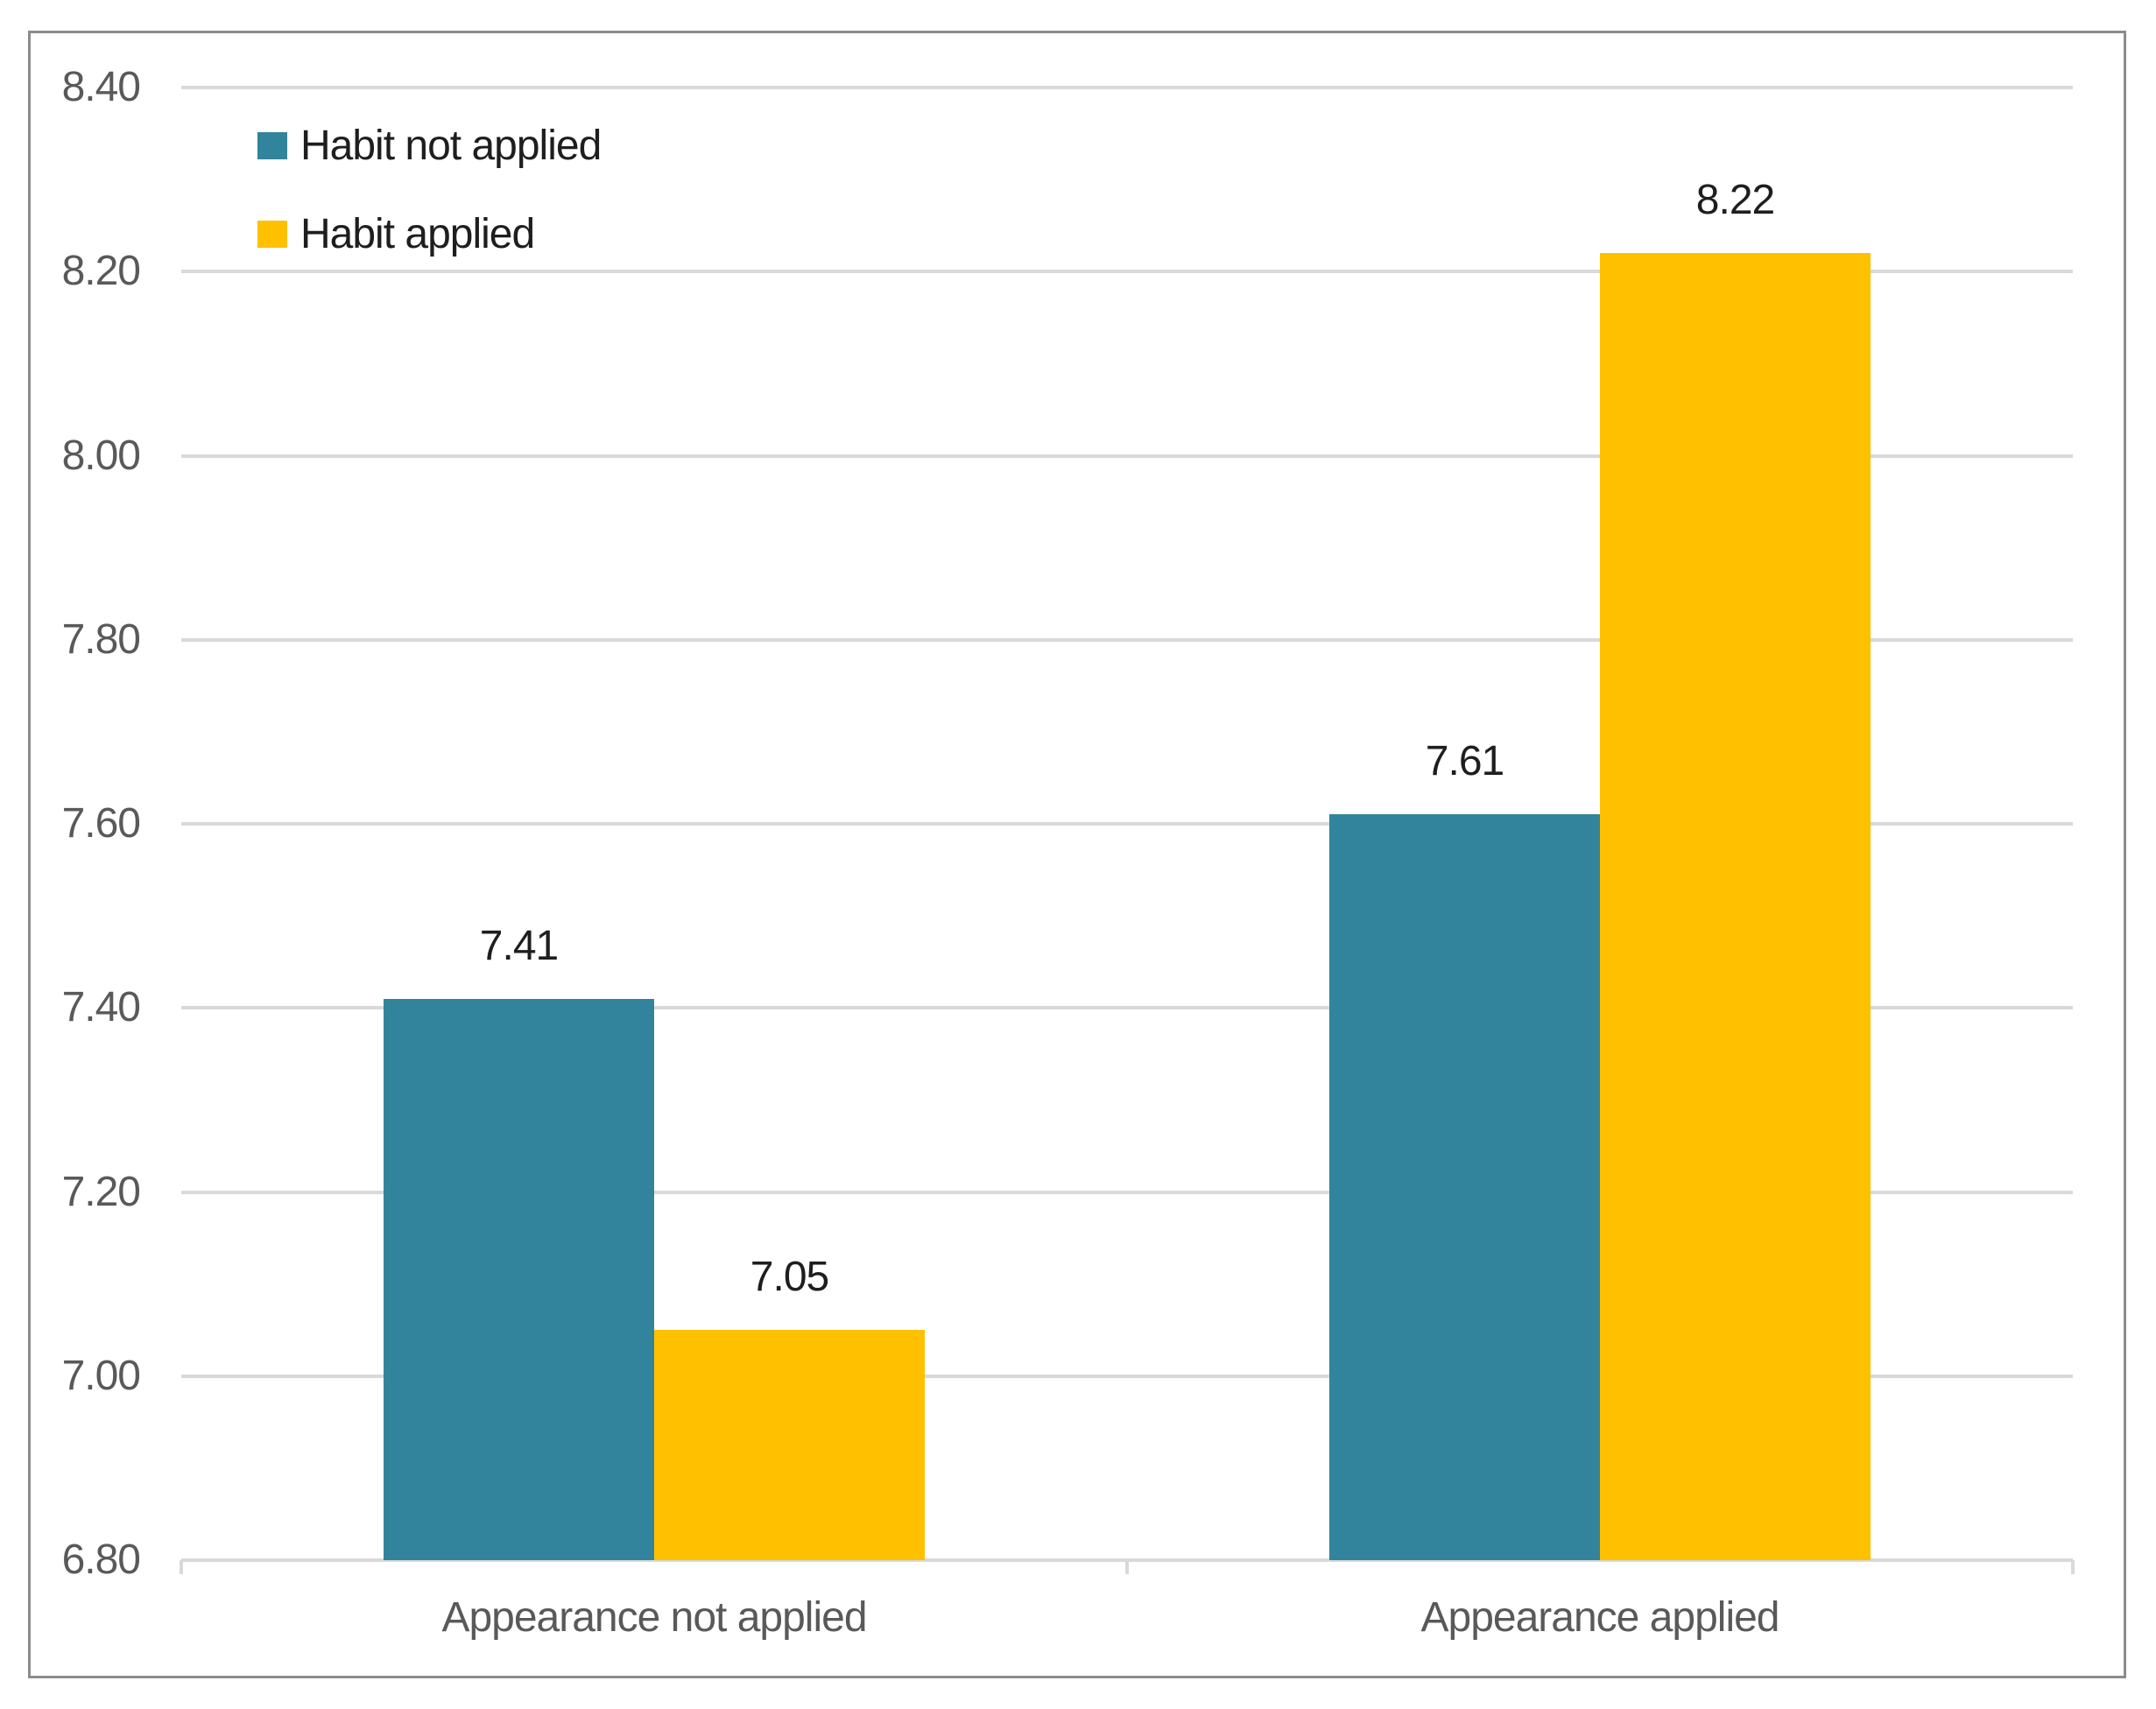 This screenshot has width=2156, height=1709. Describe the element at coordinates (101, 1007) in the screenshot. I see `y-axis-tick-label: 7.40` at that location.